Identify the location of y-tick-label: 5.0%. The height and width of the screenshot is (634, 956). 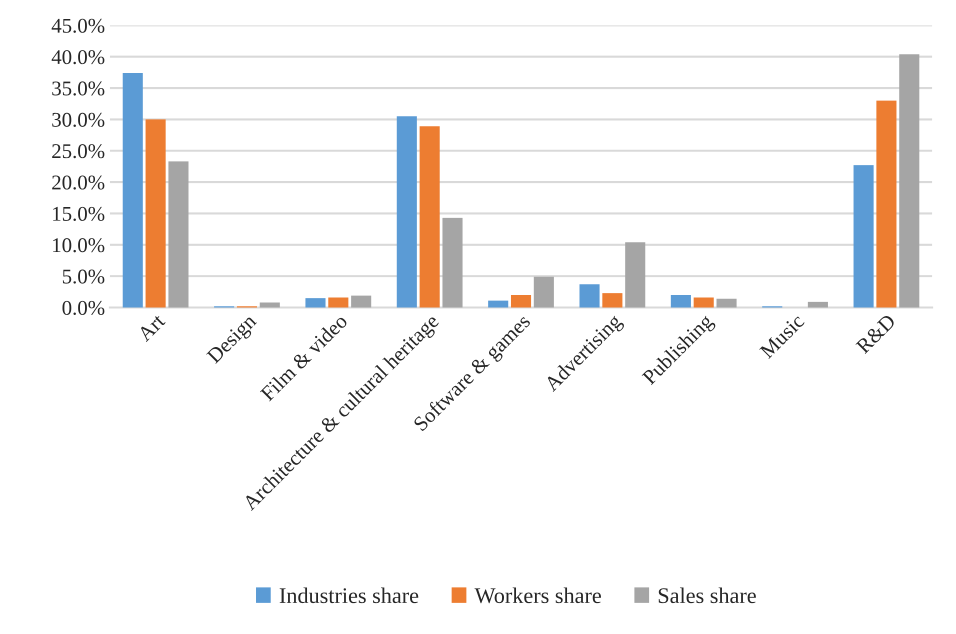
(83, 277).